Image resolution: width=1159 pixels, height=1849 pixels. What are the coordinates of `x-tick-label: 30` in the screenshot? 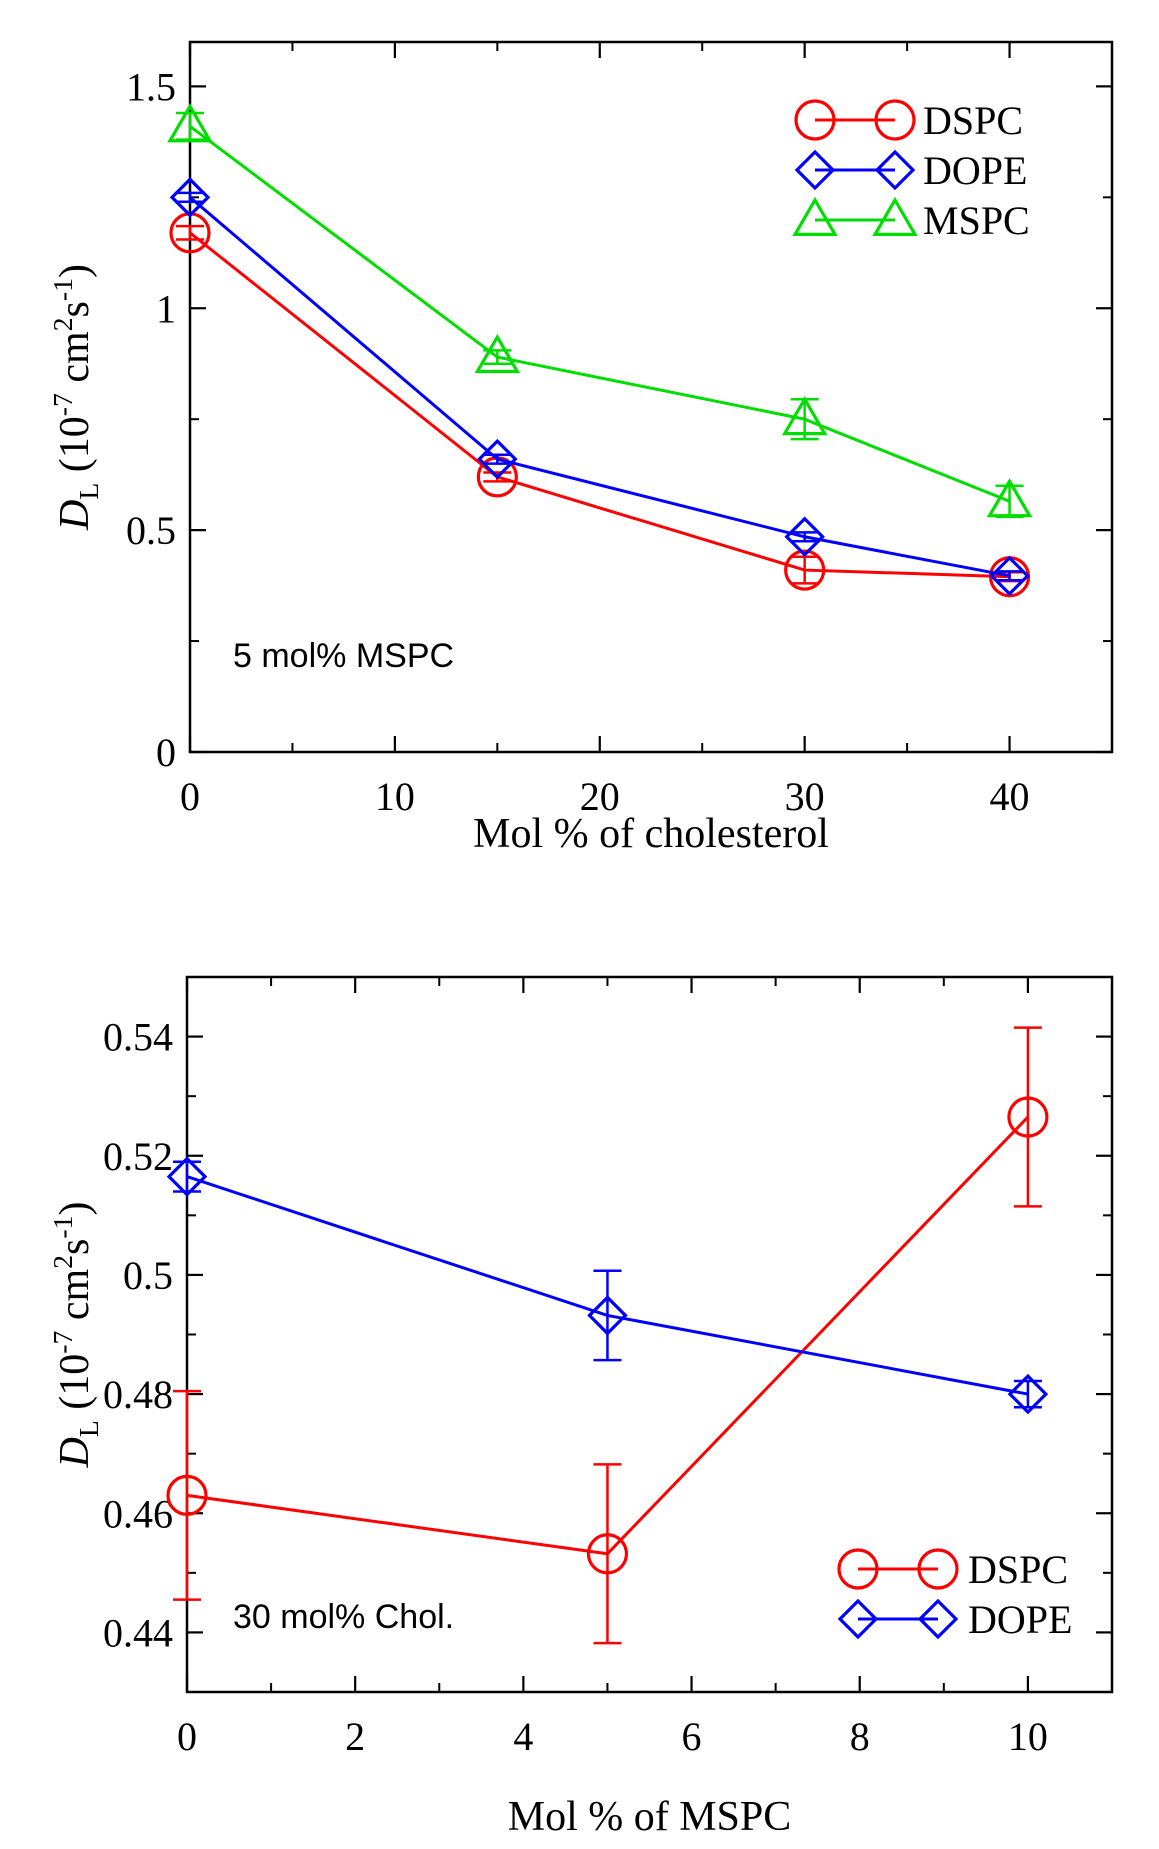 It's located at (805, 796).